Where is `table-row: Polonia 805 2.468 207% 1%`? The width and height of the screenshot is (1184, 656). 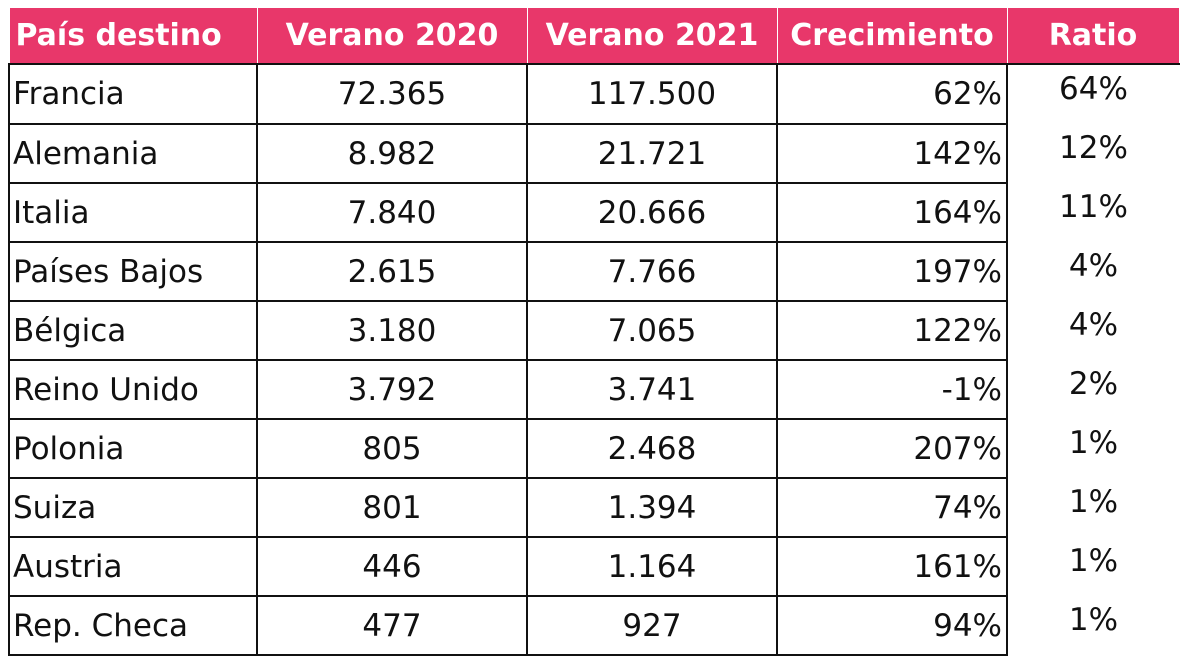
table-row: Polonia 805 2.468 207% 1% is located at coordinates (593, 448).